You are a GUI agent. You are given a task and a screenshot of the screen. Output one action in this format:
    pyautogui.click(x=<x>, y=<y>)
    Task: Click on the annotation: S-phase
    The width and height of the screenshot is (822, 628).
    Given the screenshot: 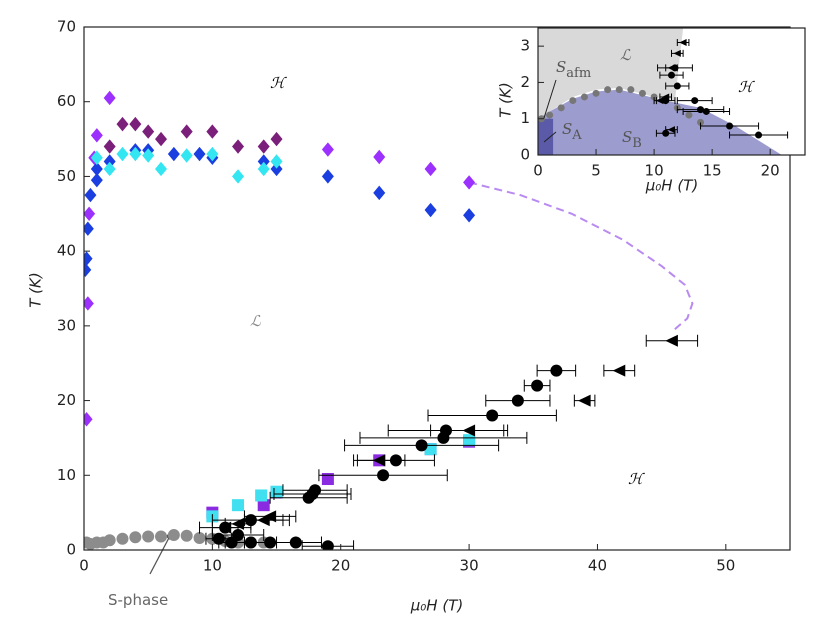 What is the action you would take?
    pyautogui.click(x=138, y=600)
    